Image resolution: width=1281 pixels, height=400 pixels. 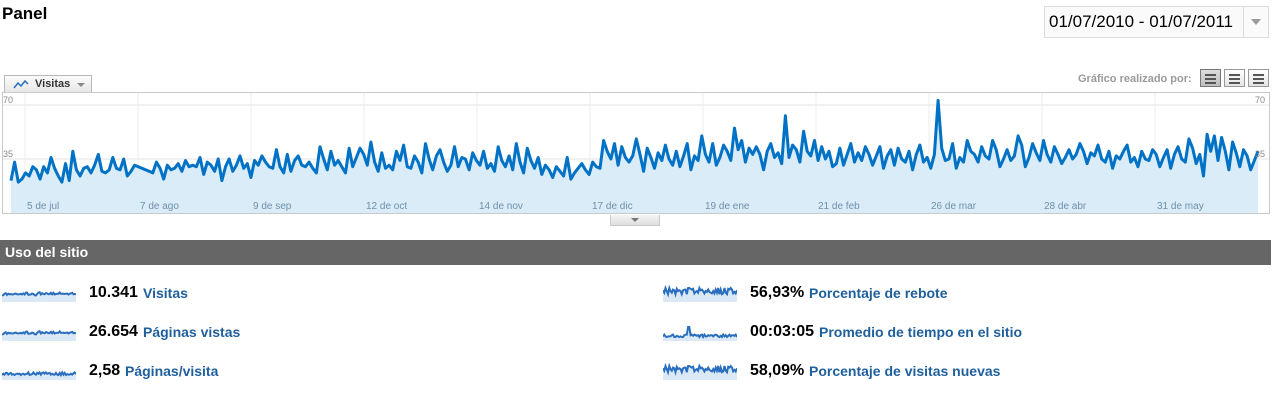 I want to click on table-view-button, so click(x=1234, y=78).